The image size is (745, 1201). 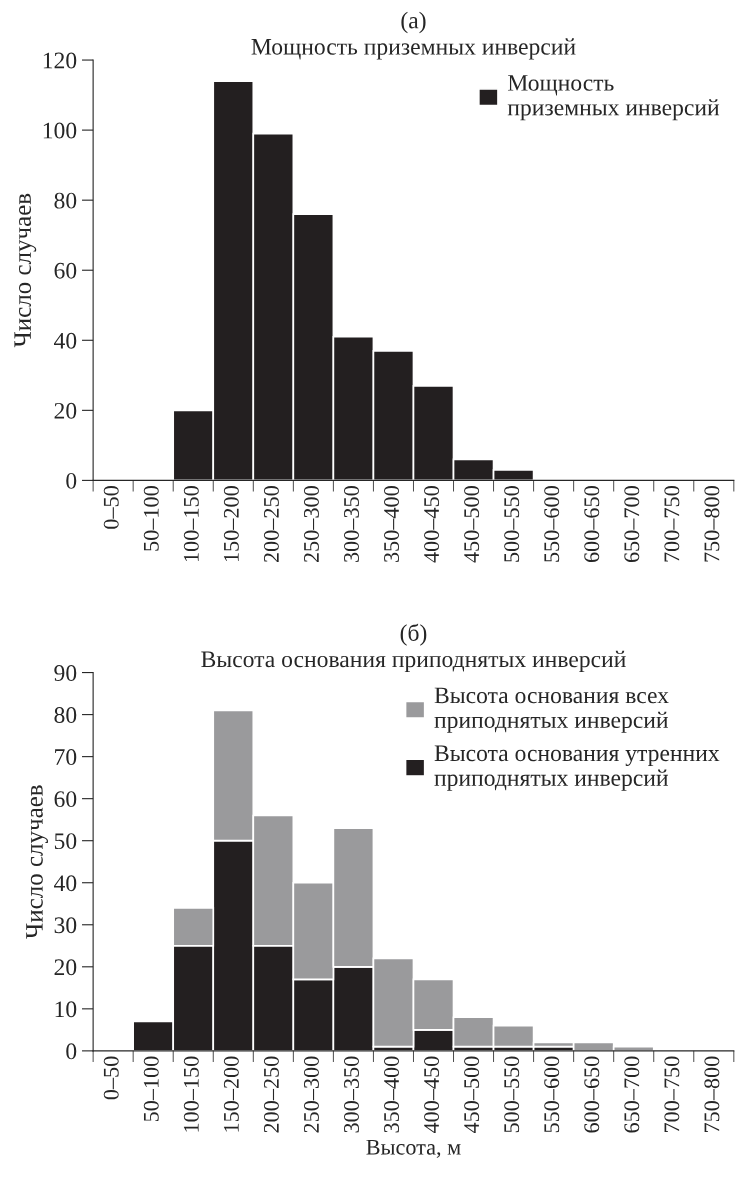 I want to click on y-tick-label: 100, so click(x=60, y=130).